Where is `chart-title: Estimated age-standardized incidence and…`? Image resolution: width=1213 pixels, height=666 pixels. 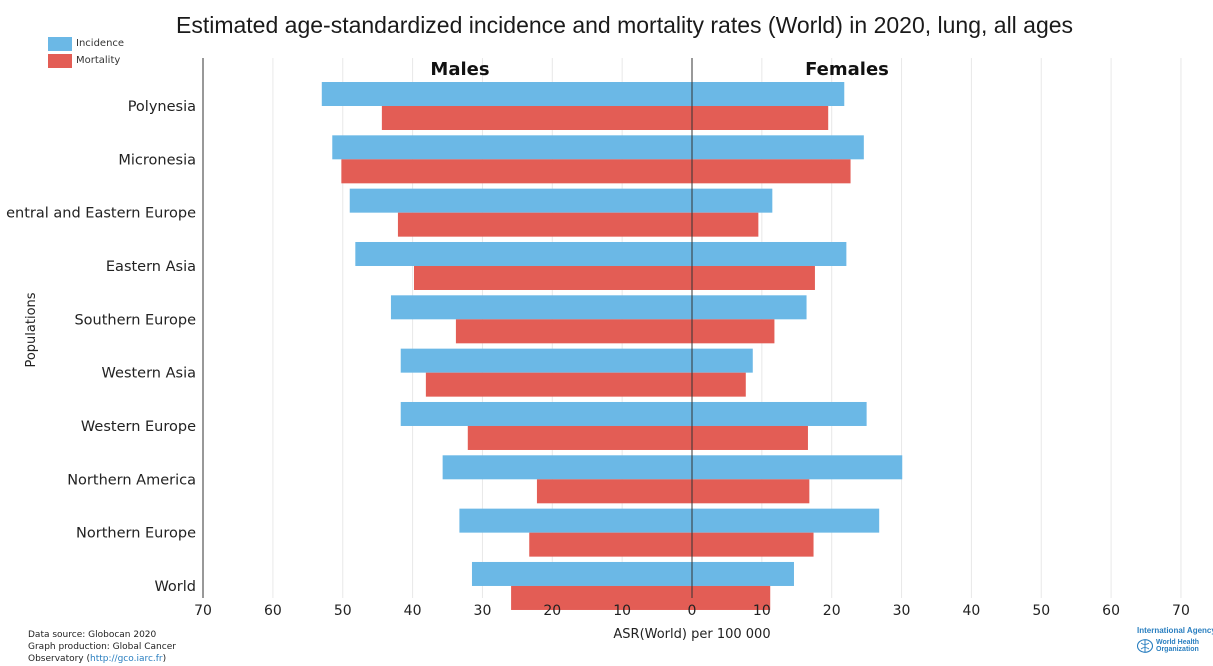 chart-title: Estimated age-standardized incidence and… is located at coordinates (625, 25).